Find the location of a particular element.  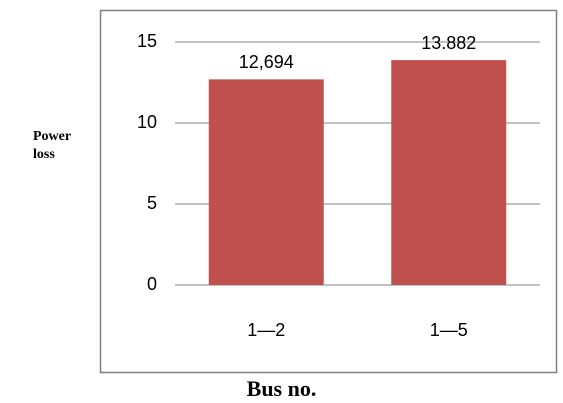

y-axis-label: Power loss is located at coordinates (52, 145).